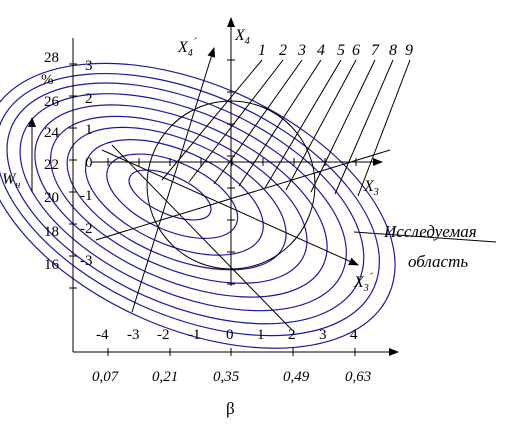 Image resolution: width=512 pixels, height=427 pixels. What do you see at coordinates (261, 335) in the screenshot?
I see `x3-tick-1: 1` at bounding box center [261, 335].